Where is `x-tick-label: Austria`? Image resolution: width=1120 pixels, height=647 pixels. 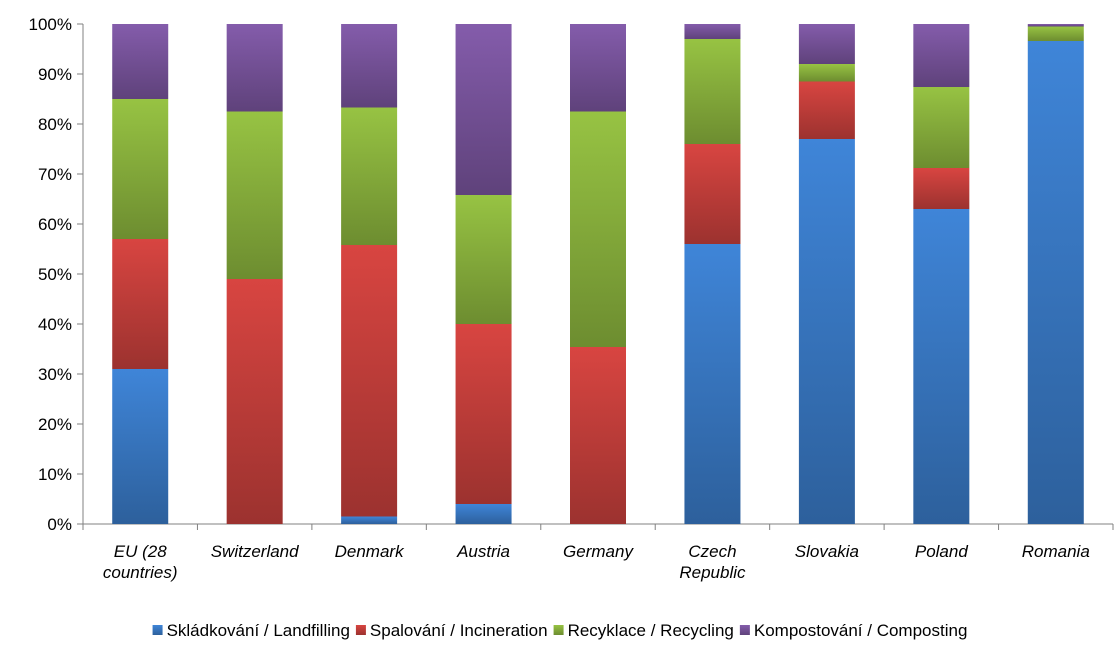 x-tick-label: Austria is located at coordinates (483, 551).